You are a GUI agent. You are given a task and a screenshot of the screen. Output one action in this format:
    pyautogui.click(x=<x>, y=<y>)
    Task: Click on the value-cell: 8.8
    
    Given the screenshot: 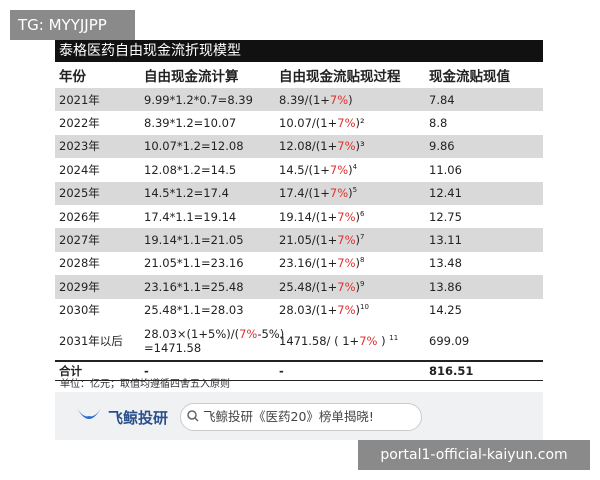 What is the action you would take?
    pyautogui.click(x=438, y=123)
    